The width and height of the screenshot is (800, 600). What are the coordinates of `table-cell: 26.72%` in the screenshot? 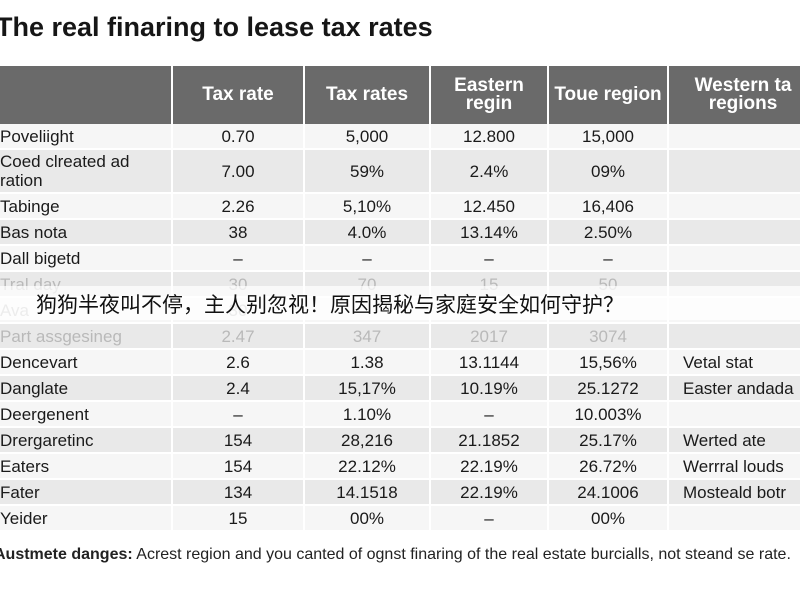 It's located at (608, 466).